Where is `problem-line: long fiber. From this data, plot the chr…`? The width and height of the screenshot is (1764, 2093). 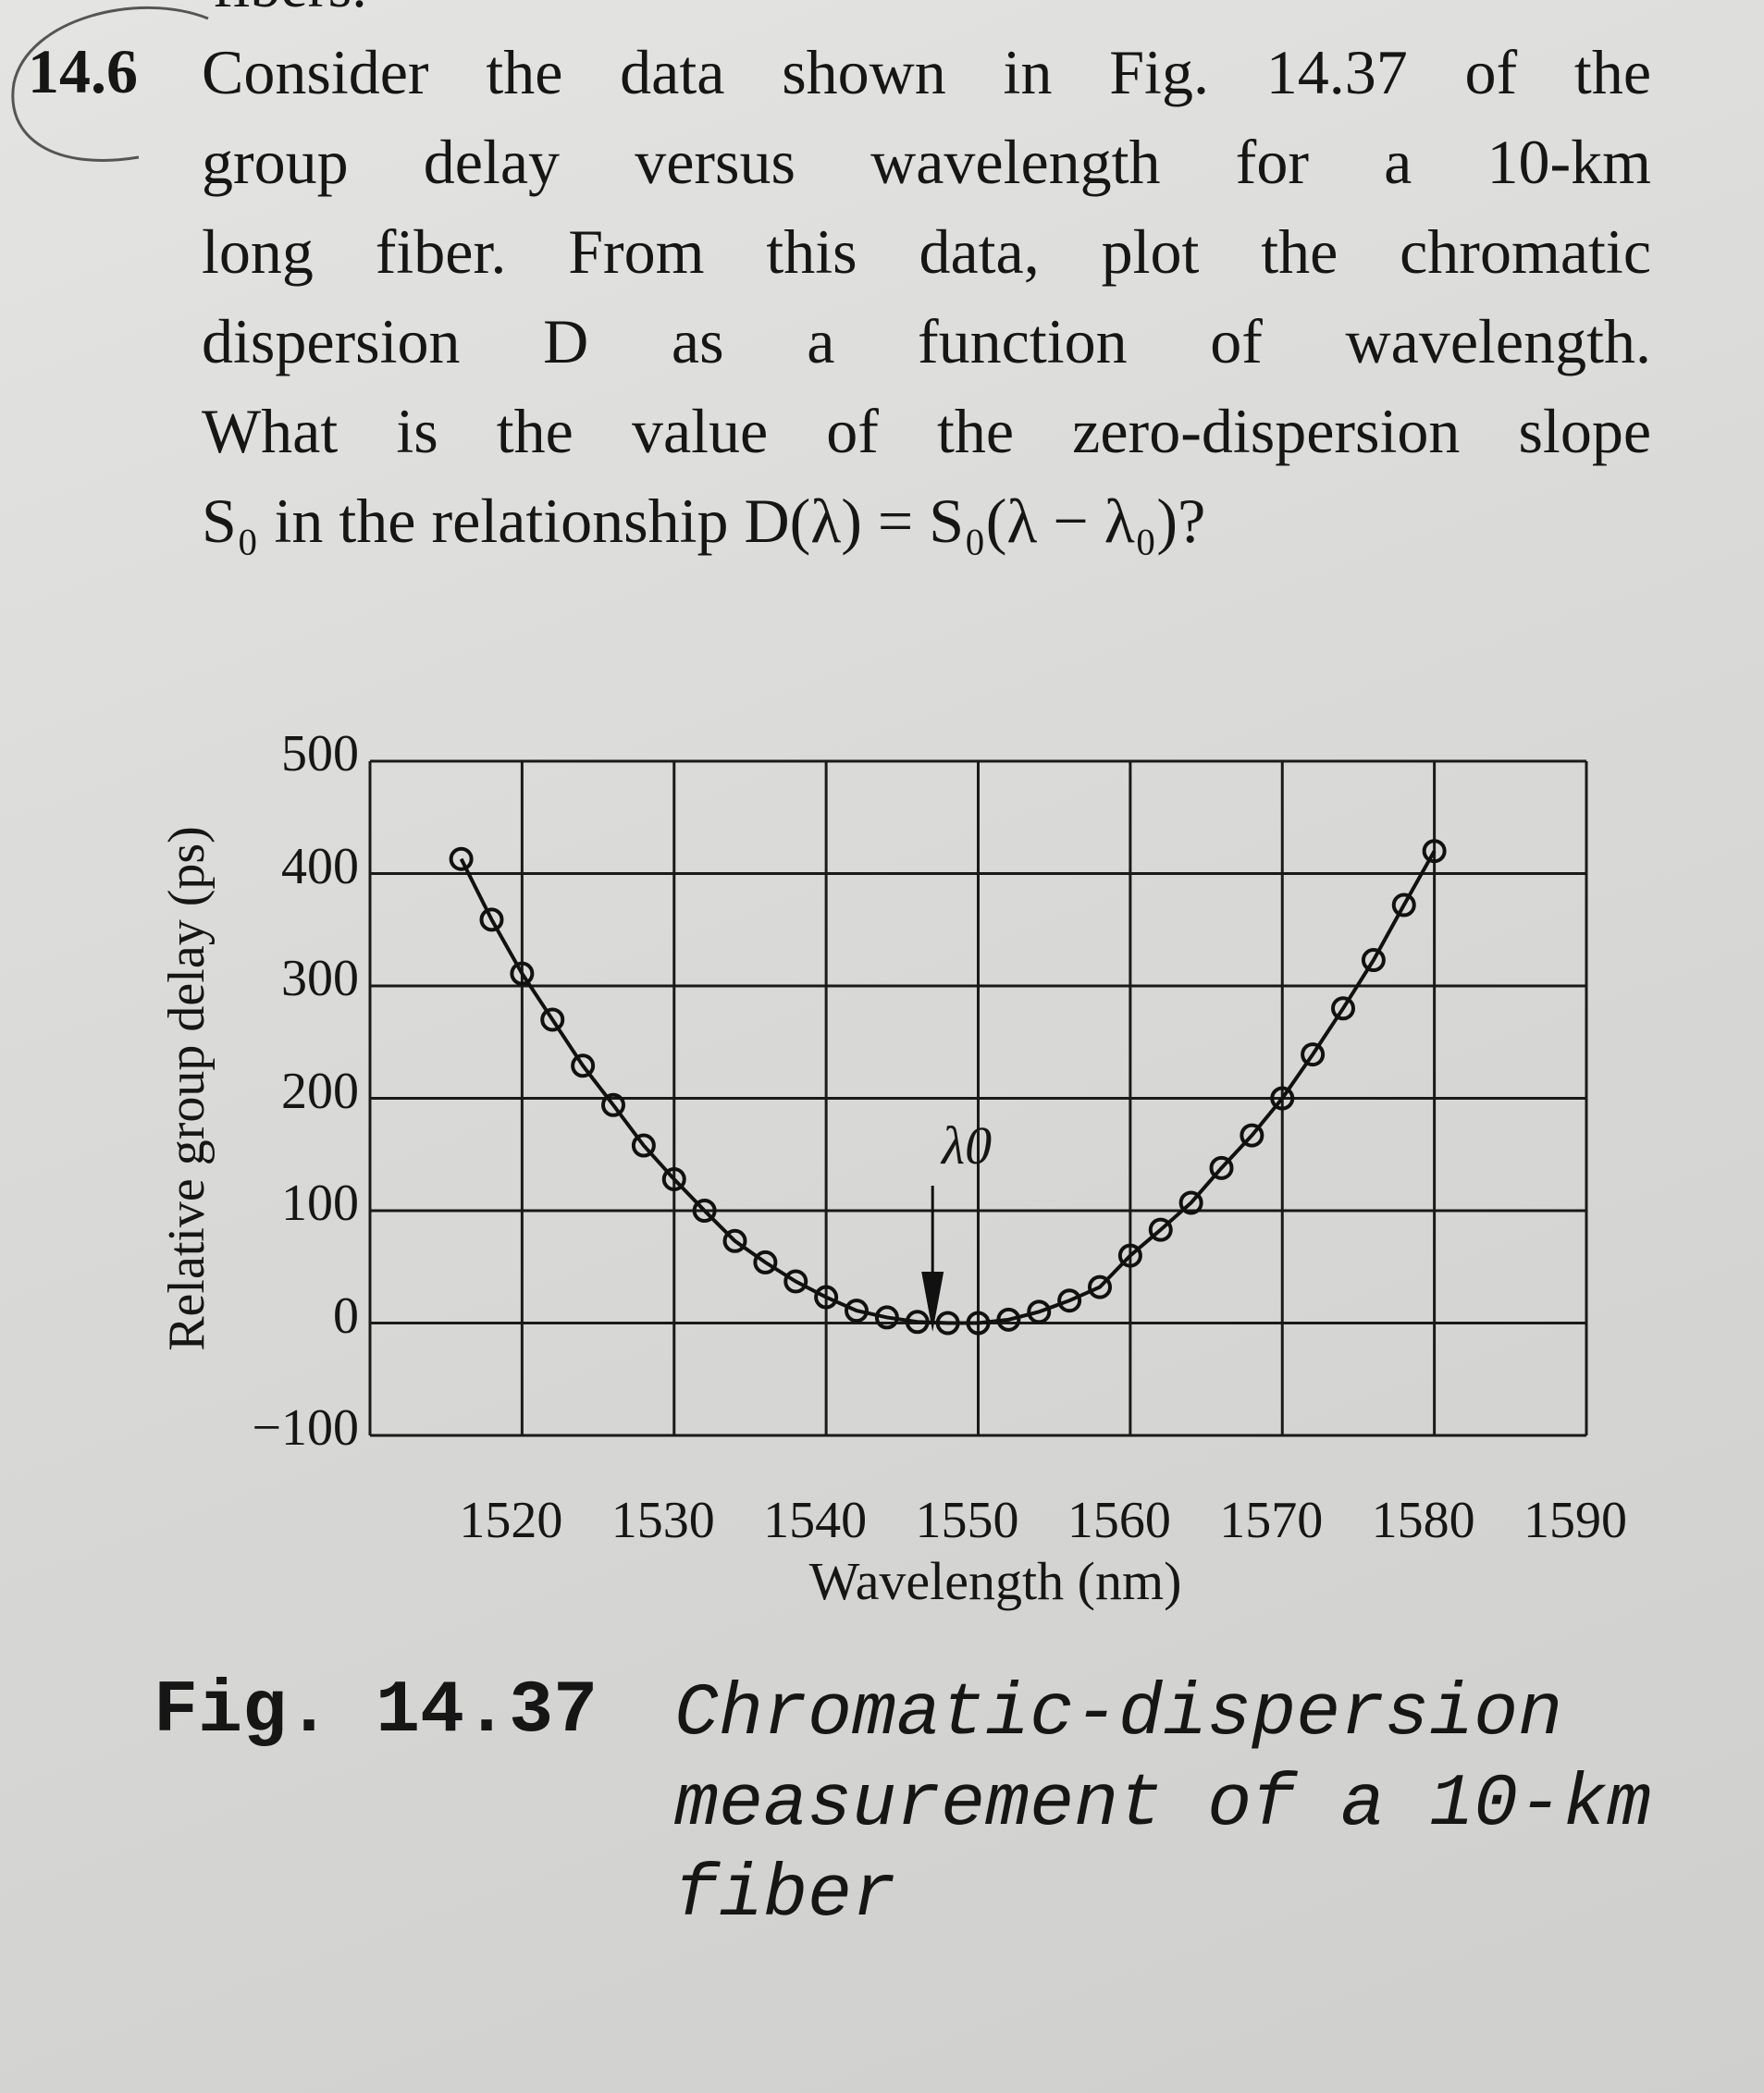
problem-line: long fiber. From this data, plot the chr… is located at coordinates (926, 251).